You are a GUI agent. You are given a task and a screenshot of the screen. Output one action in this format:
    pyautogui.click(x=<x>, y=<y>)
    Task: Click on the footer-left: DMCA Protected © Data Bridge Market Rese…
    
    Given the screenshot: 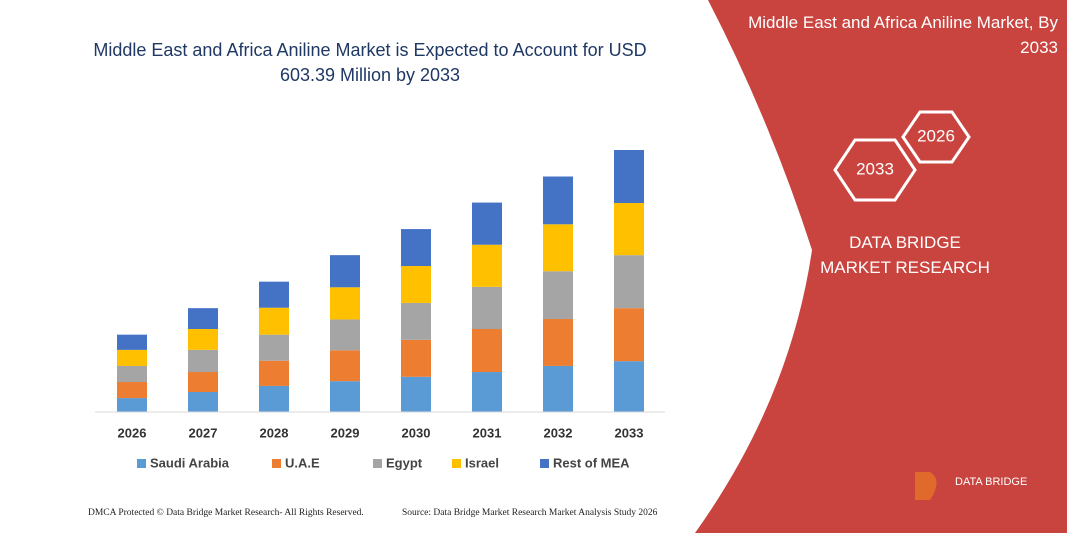 What is the action you would take?
    pyautogui.click(x=226, y=513)
    